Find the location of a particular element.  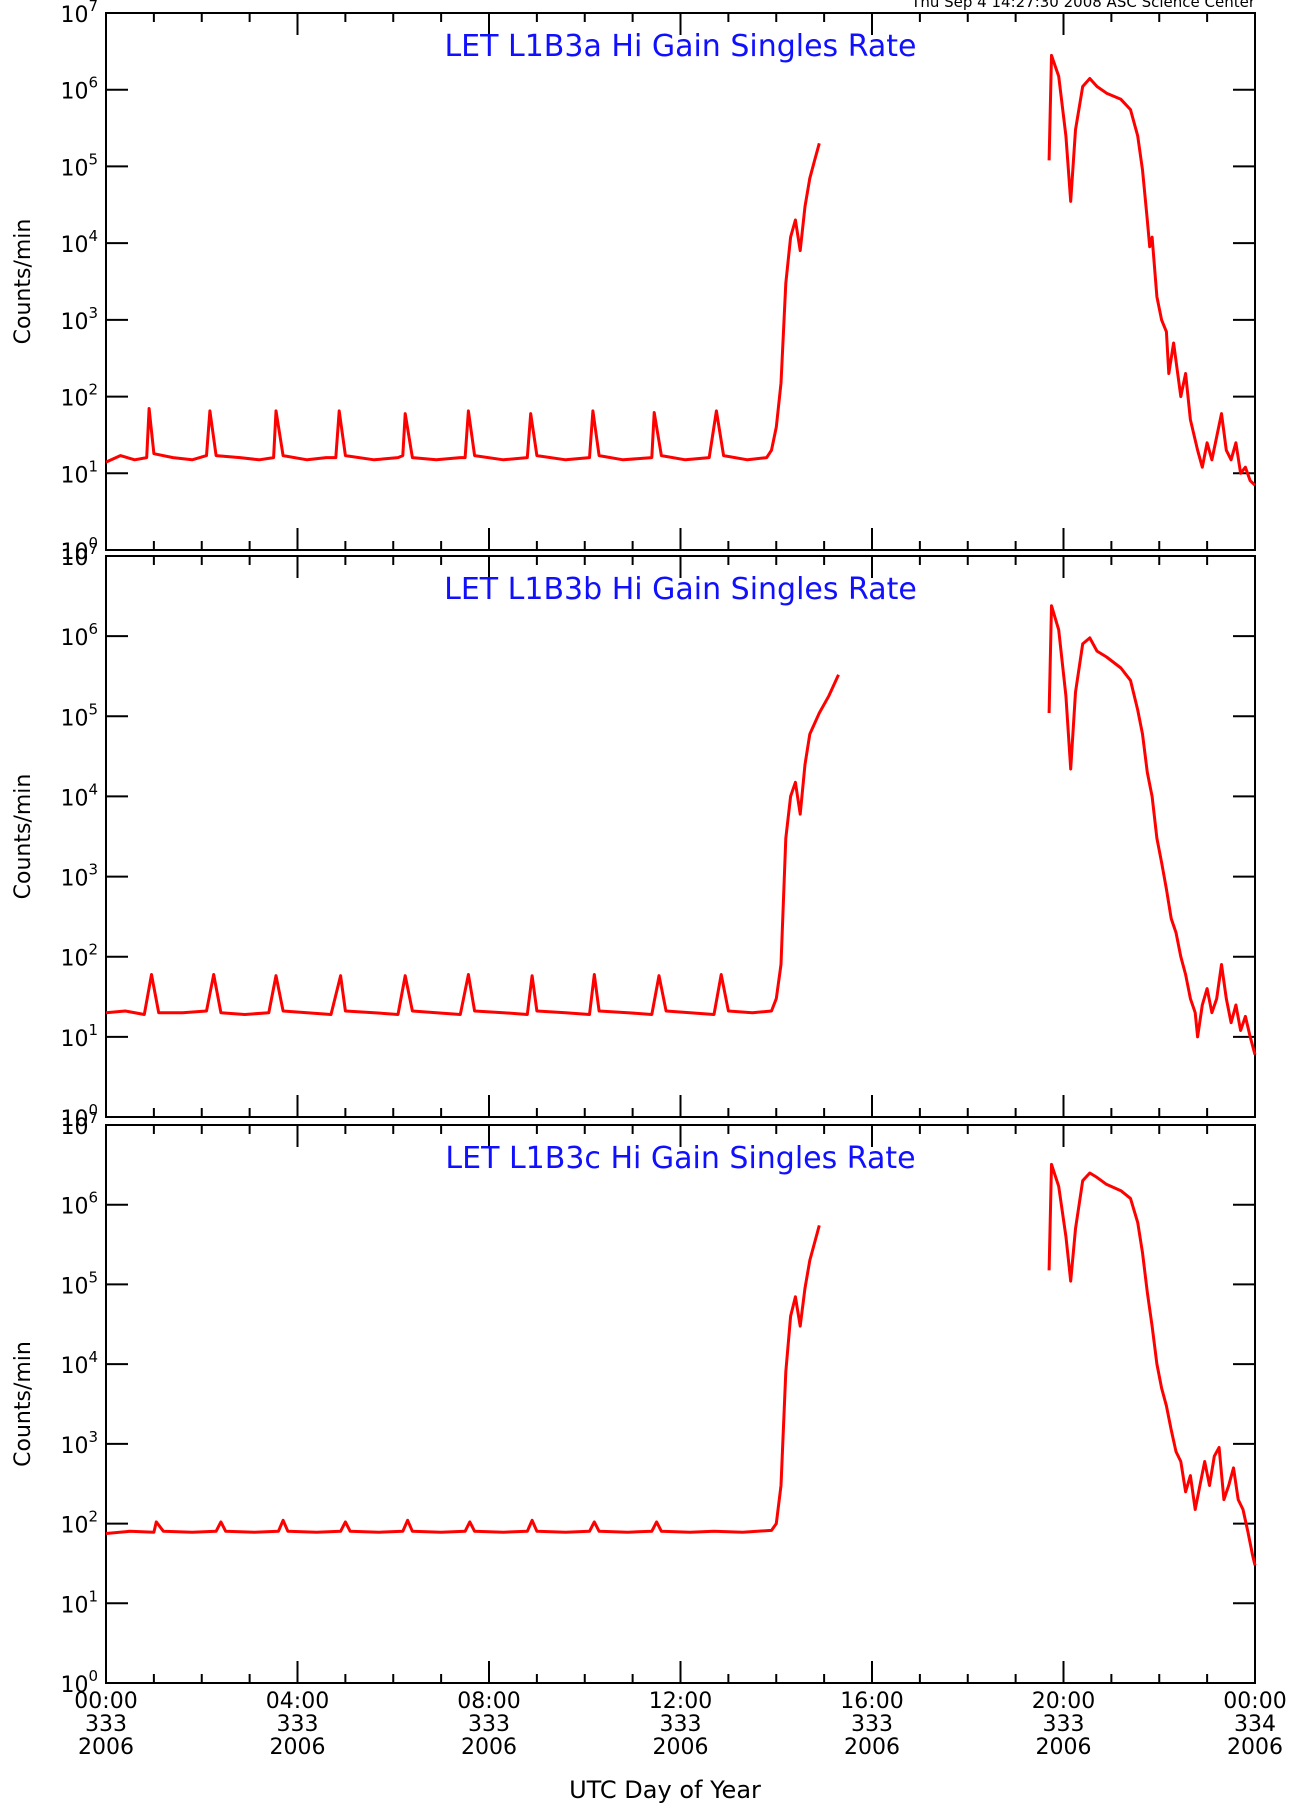

x-axis-label: UTC Day of Year is located at coordinates (665, 1790).